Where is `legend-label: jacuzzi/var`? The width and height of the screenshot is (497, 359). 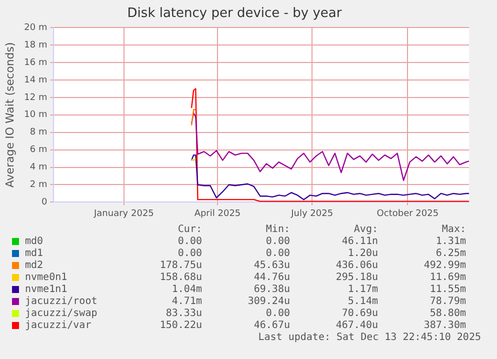 legend-label: jacuzzi/var is located at coordinates (58, 325).